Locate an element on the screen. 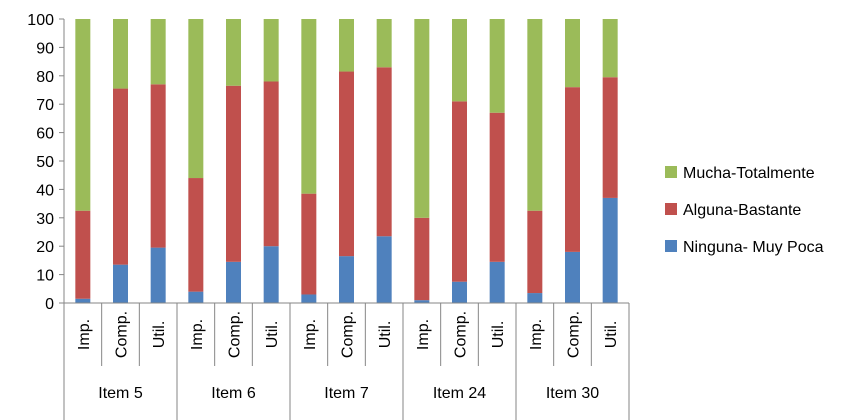  y-tick-label: 60 is located at coordinates (45, 134).